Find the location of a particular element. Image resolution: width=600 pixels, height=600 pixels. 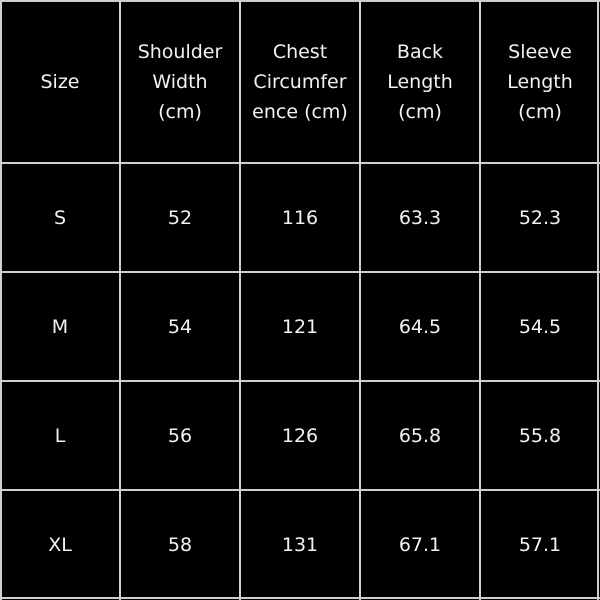

cell-text: 121 is located at coordinates (300, 326).